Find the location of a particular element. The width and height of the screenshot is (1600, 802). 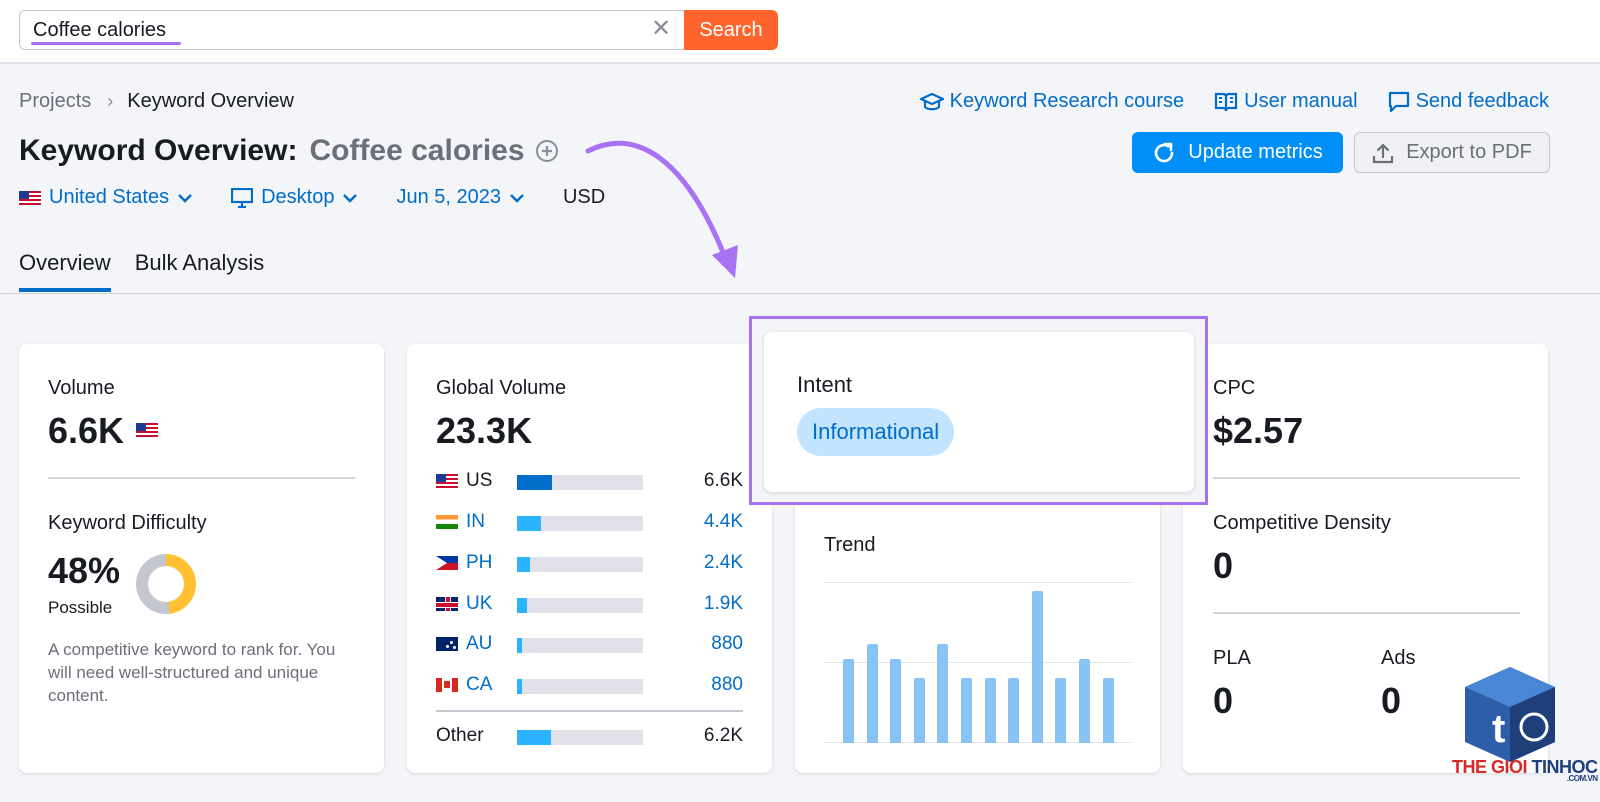

keyword-research-course-link: Keyword Research course is located at coordinates (1052, 101).